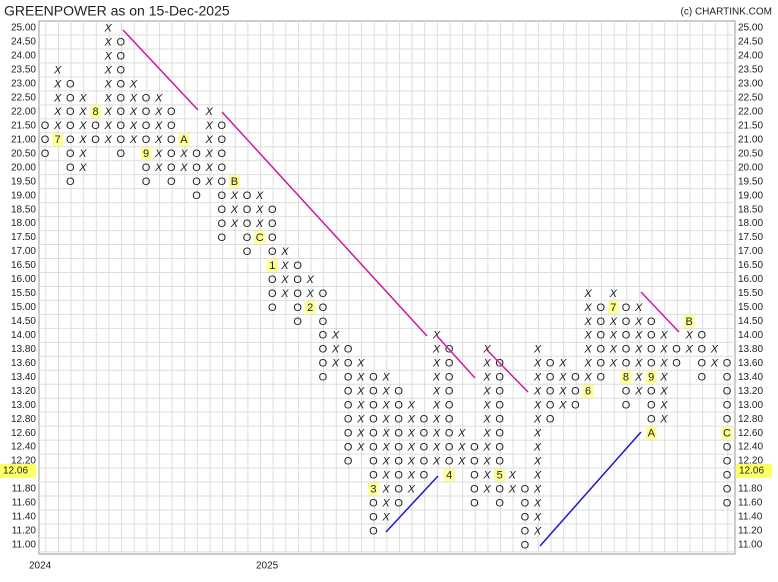 The image size is (778, 582). Describe the element at coordinates (750, 167) in the screenshot. I see `y-tick-label: 20.00` at that location.